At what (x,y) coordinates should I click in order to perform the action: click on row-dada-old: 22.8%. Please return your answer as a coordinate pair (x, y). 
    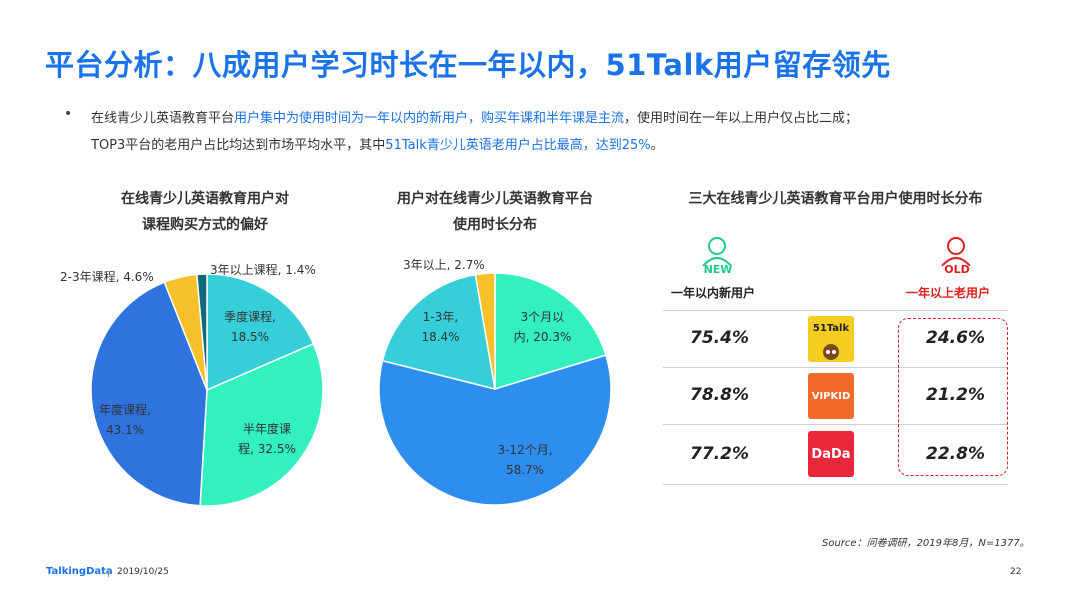
    Looking at the image, I should click on (955, 454).